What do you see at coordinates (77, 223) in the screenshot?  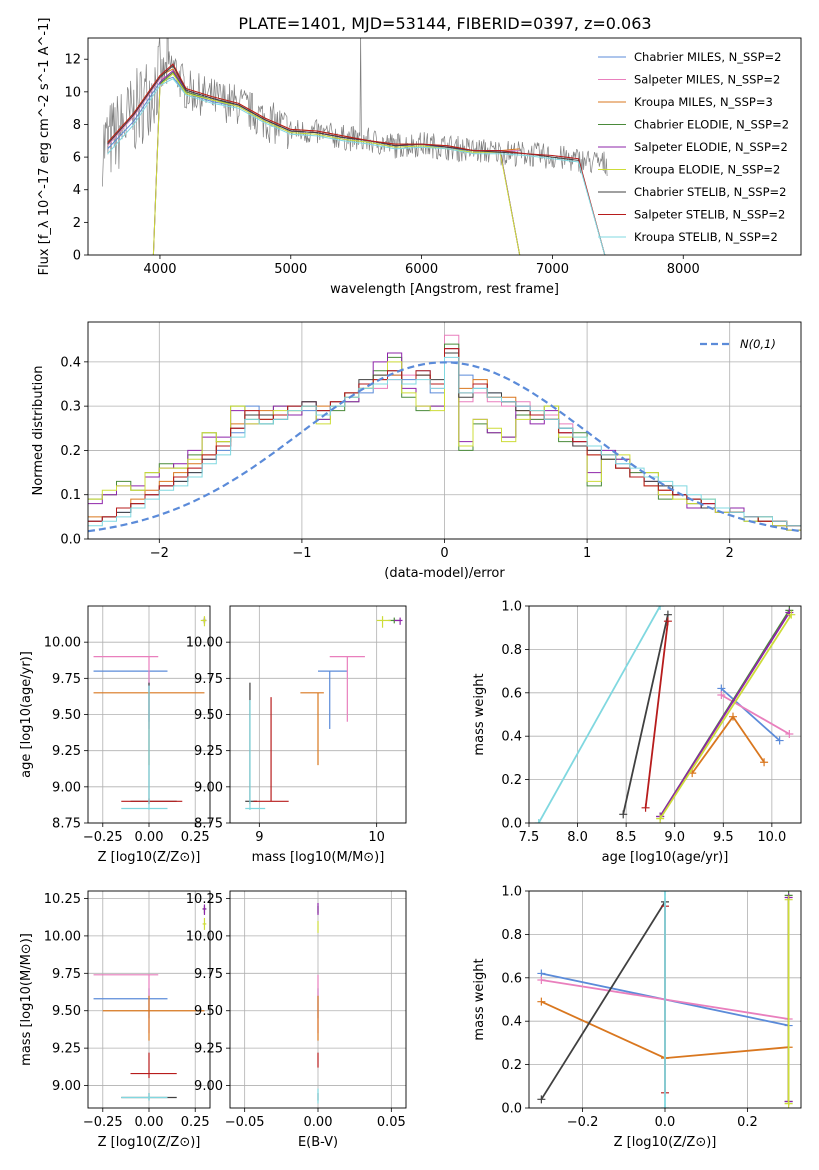 I see `y-tick-label: 2` at bounding box center [77, 223].